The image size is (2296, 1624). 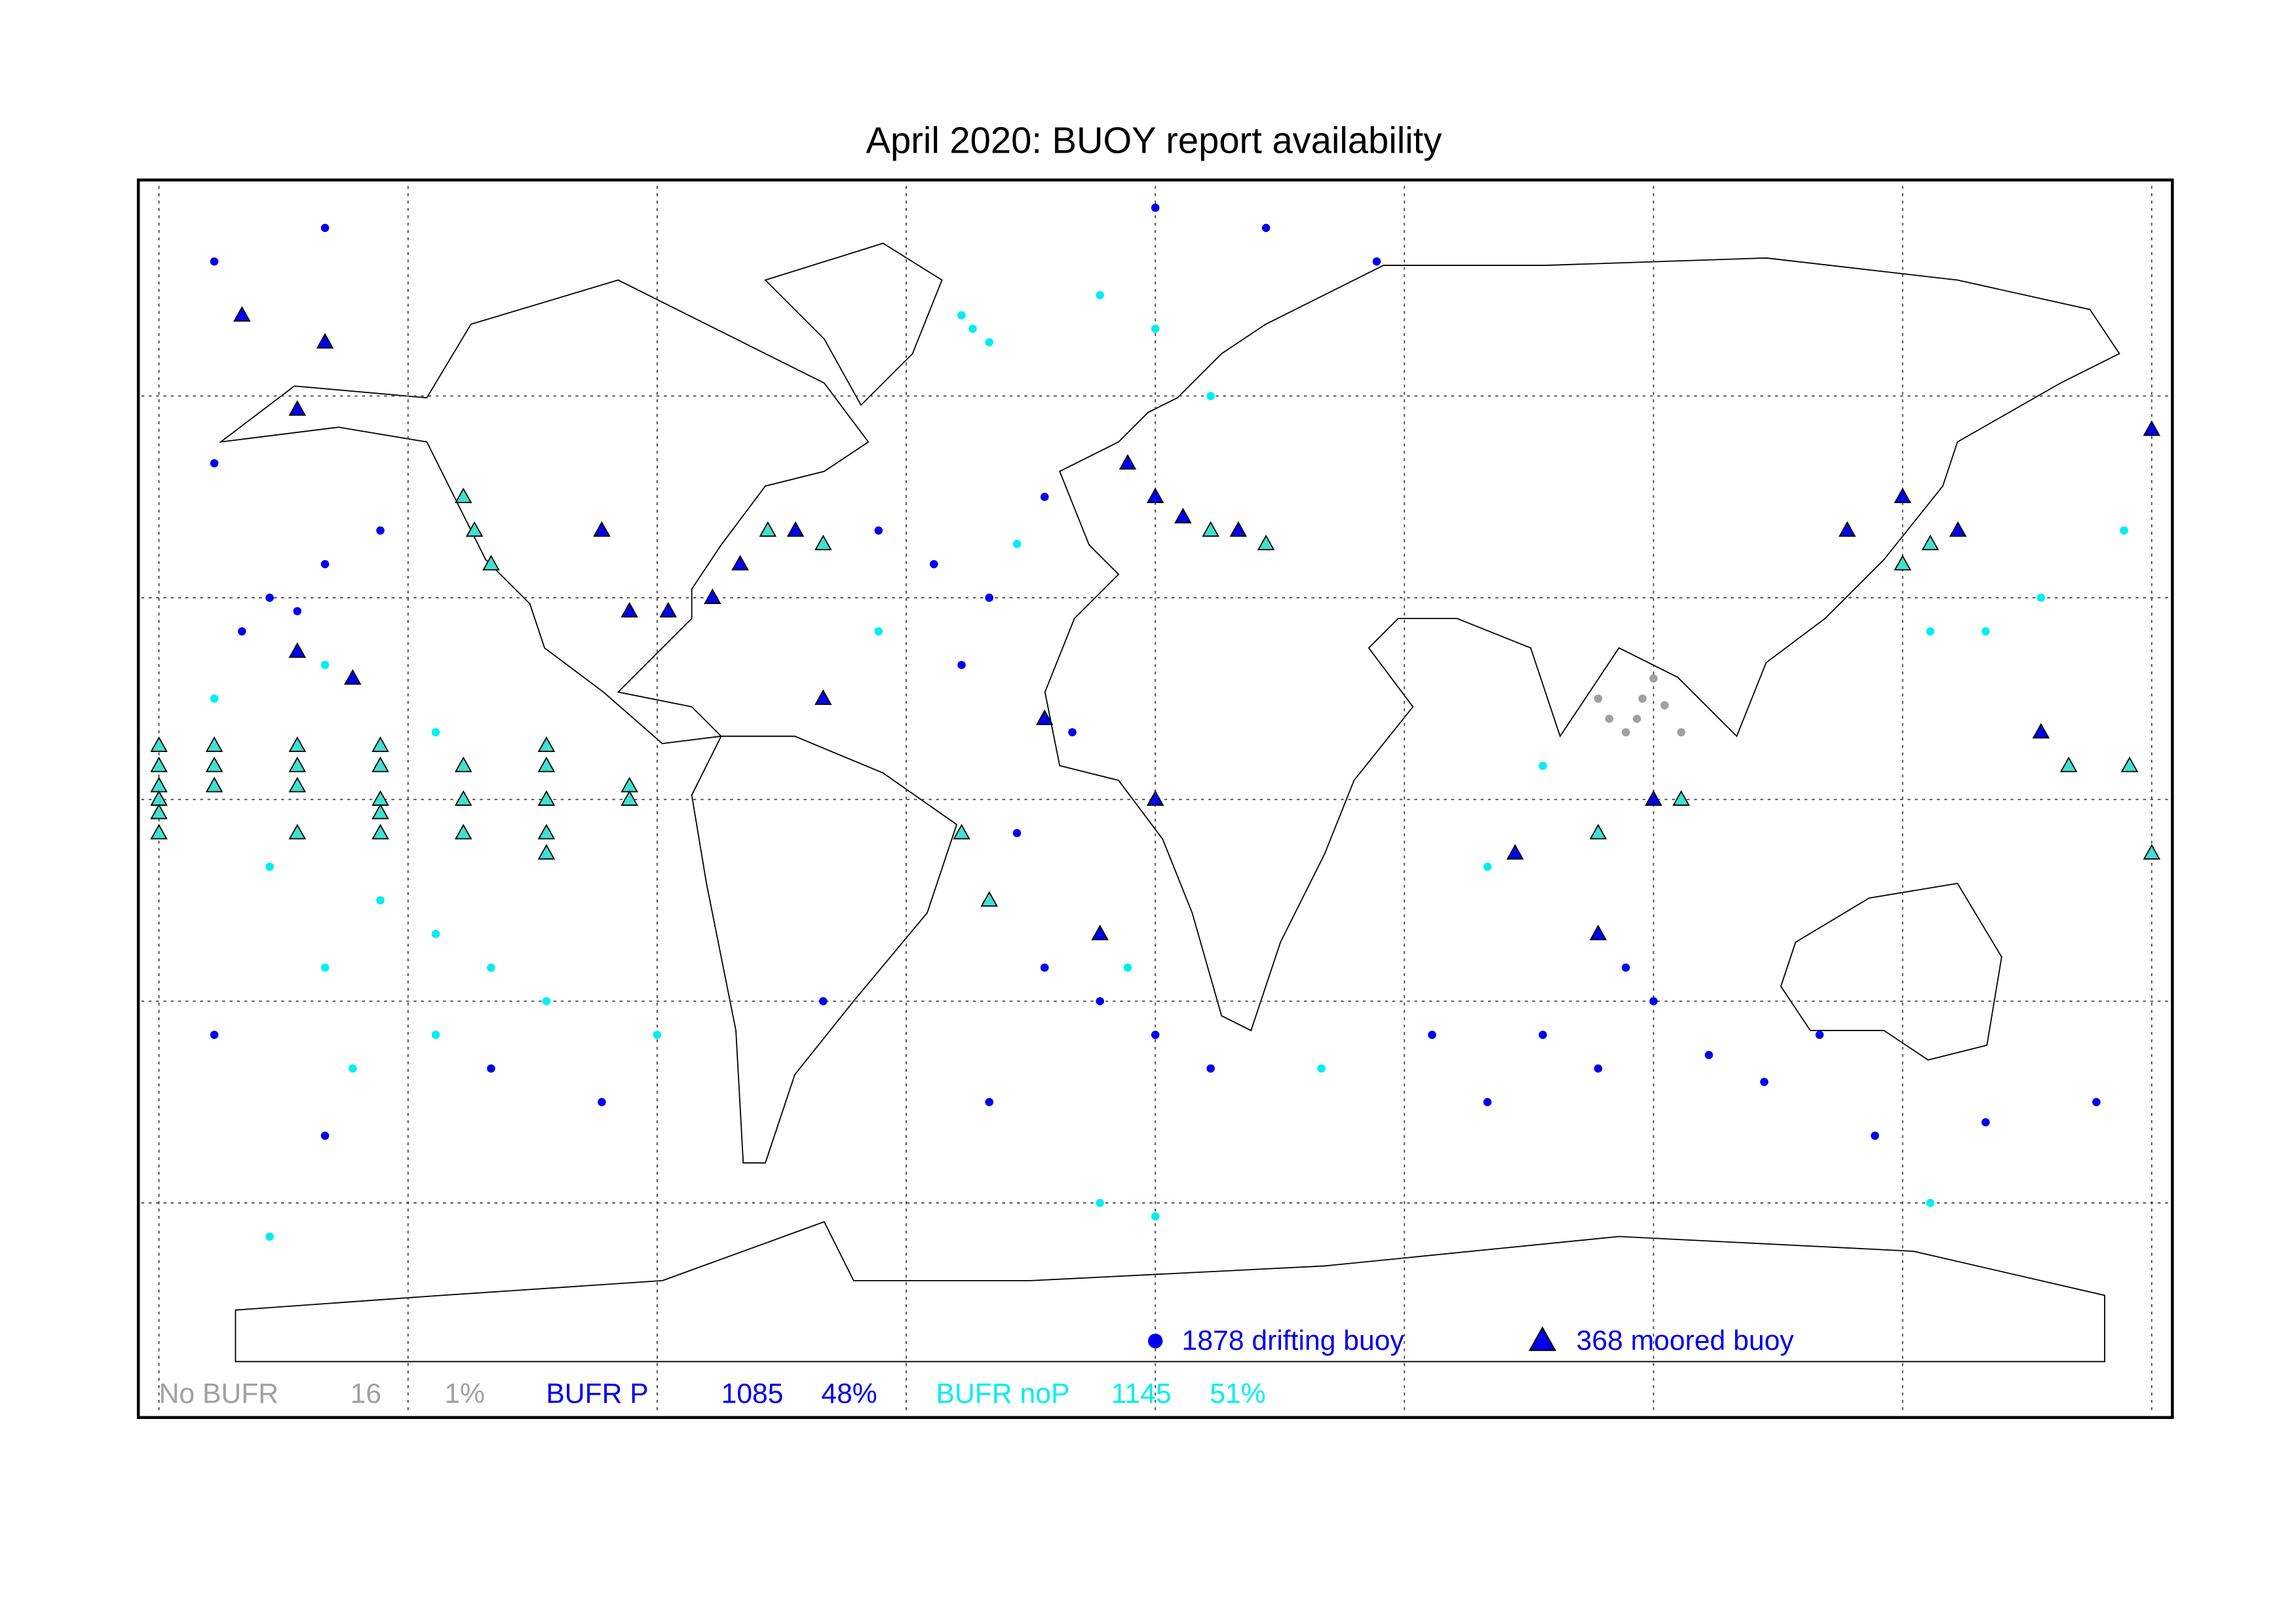 I want to click on south-america, so click(x=824, y=949).